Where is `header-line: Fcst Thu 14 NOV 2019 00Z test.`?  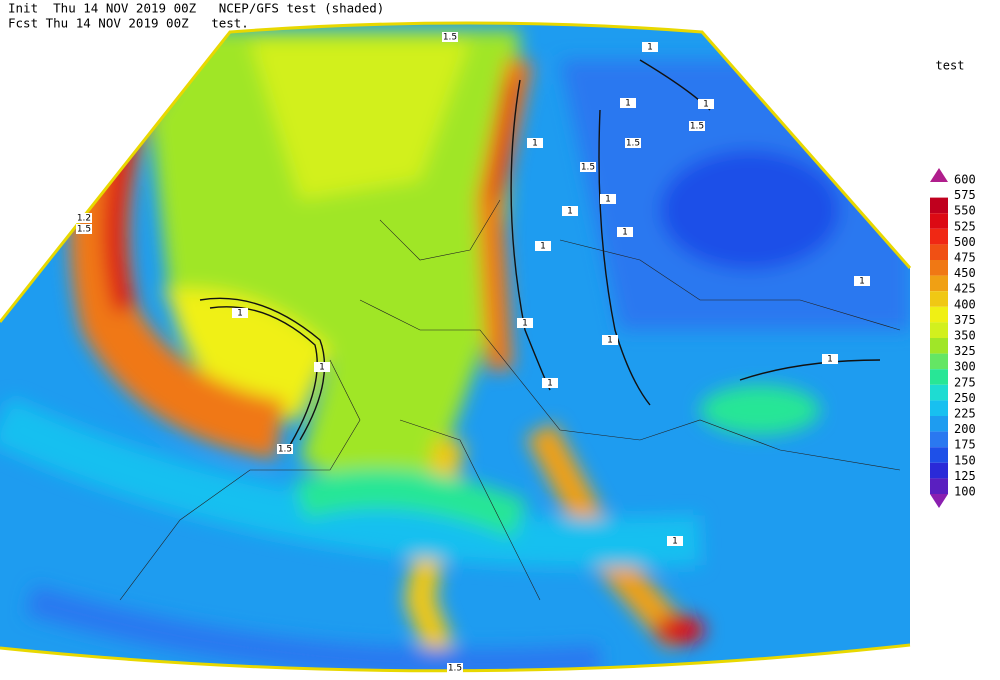
header-line: Fcst Thu 14 NOV 2019 00Z test. is located at coordinates (128, 23).